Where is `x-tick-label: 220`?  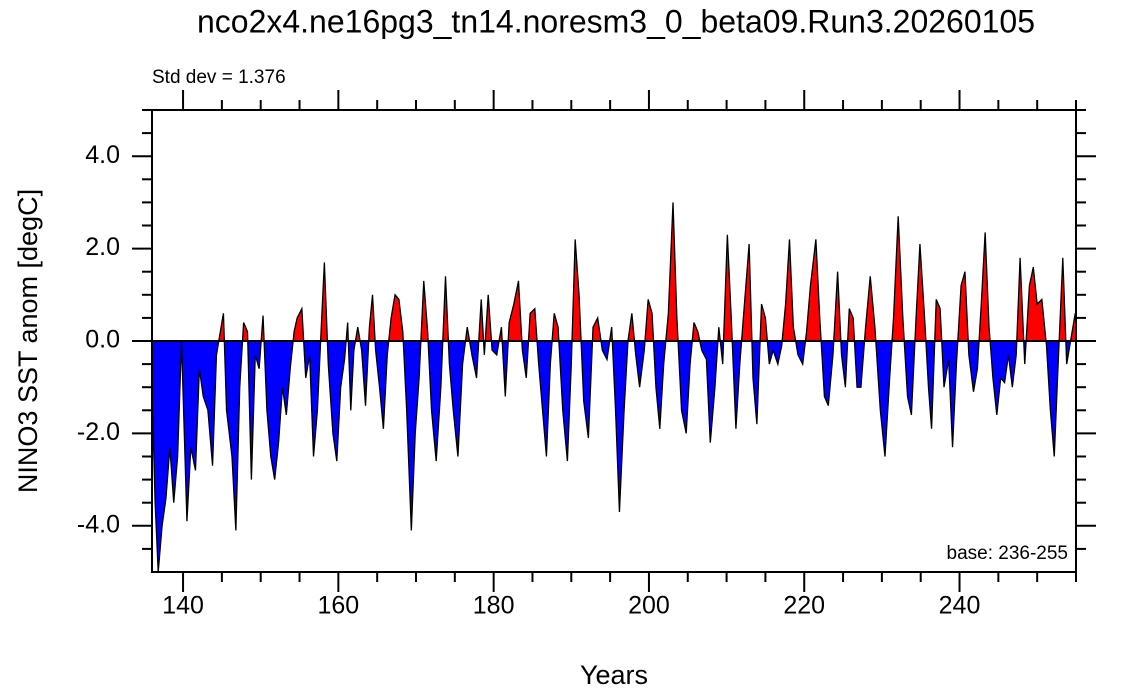
x-tick-label: 220 is located at coordinates (804, 606).